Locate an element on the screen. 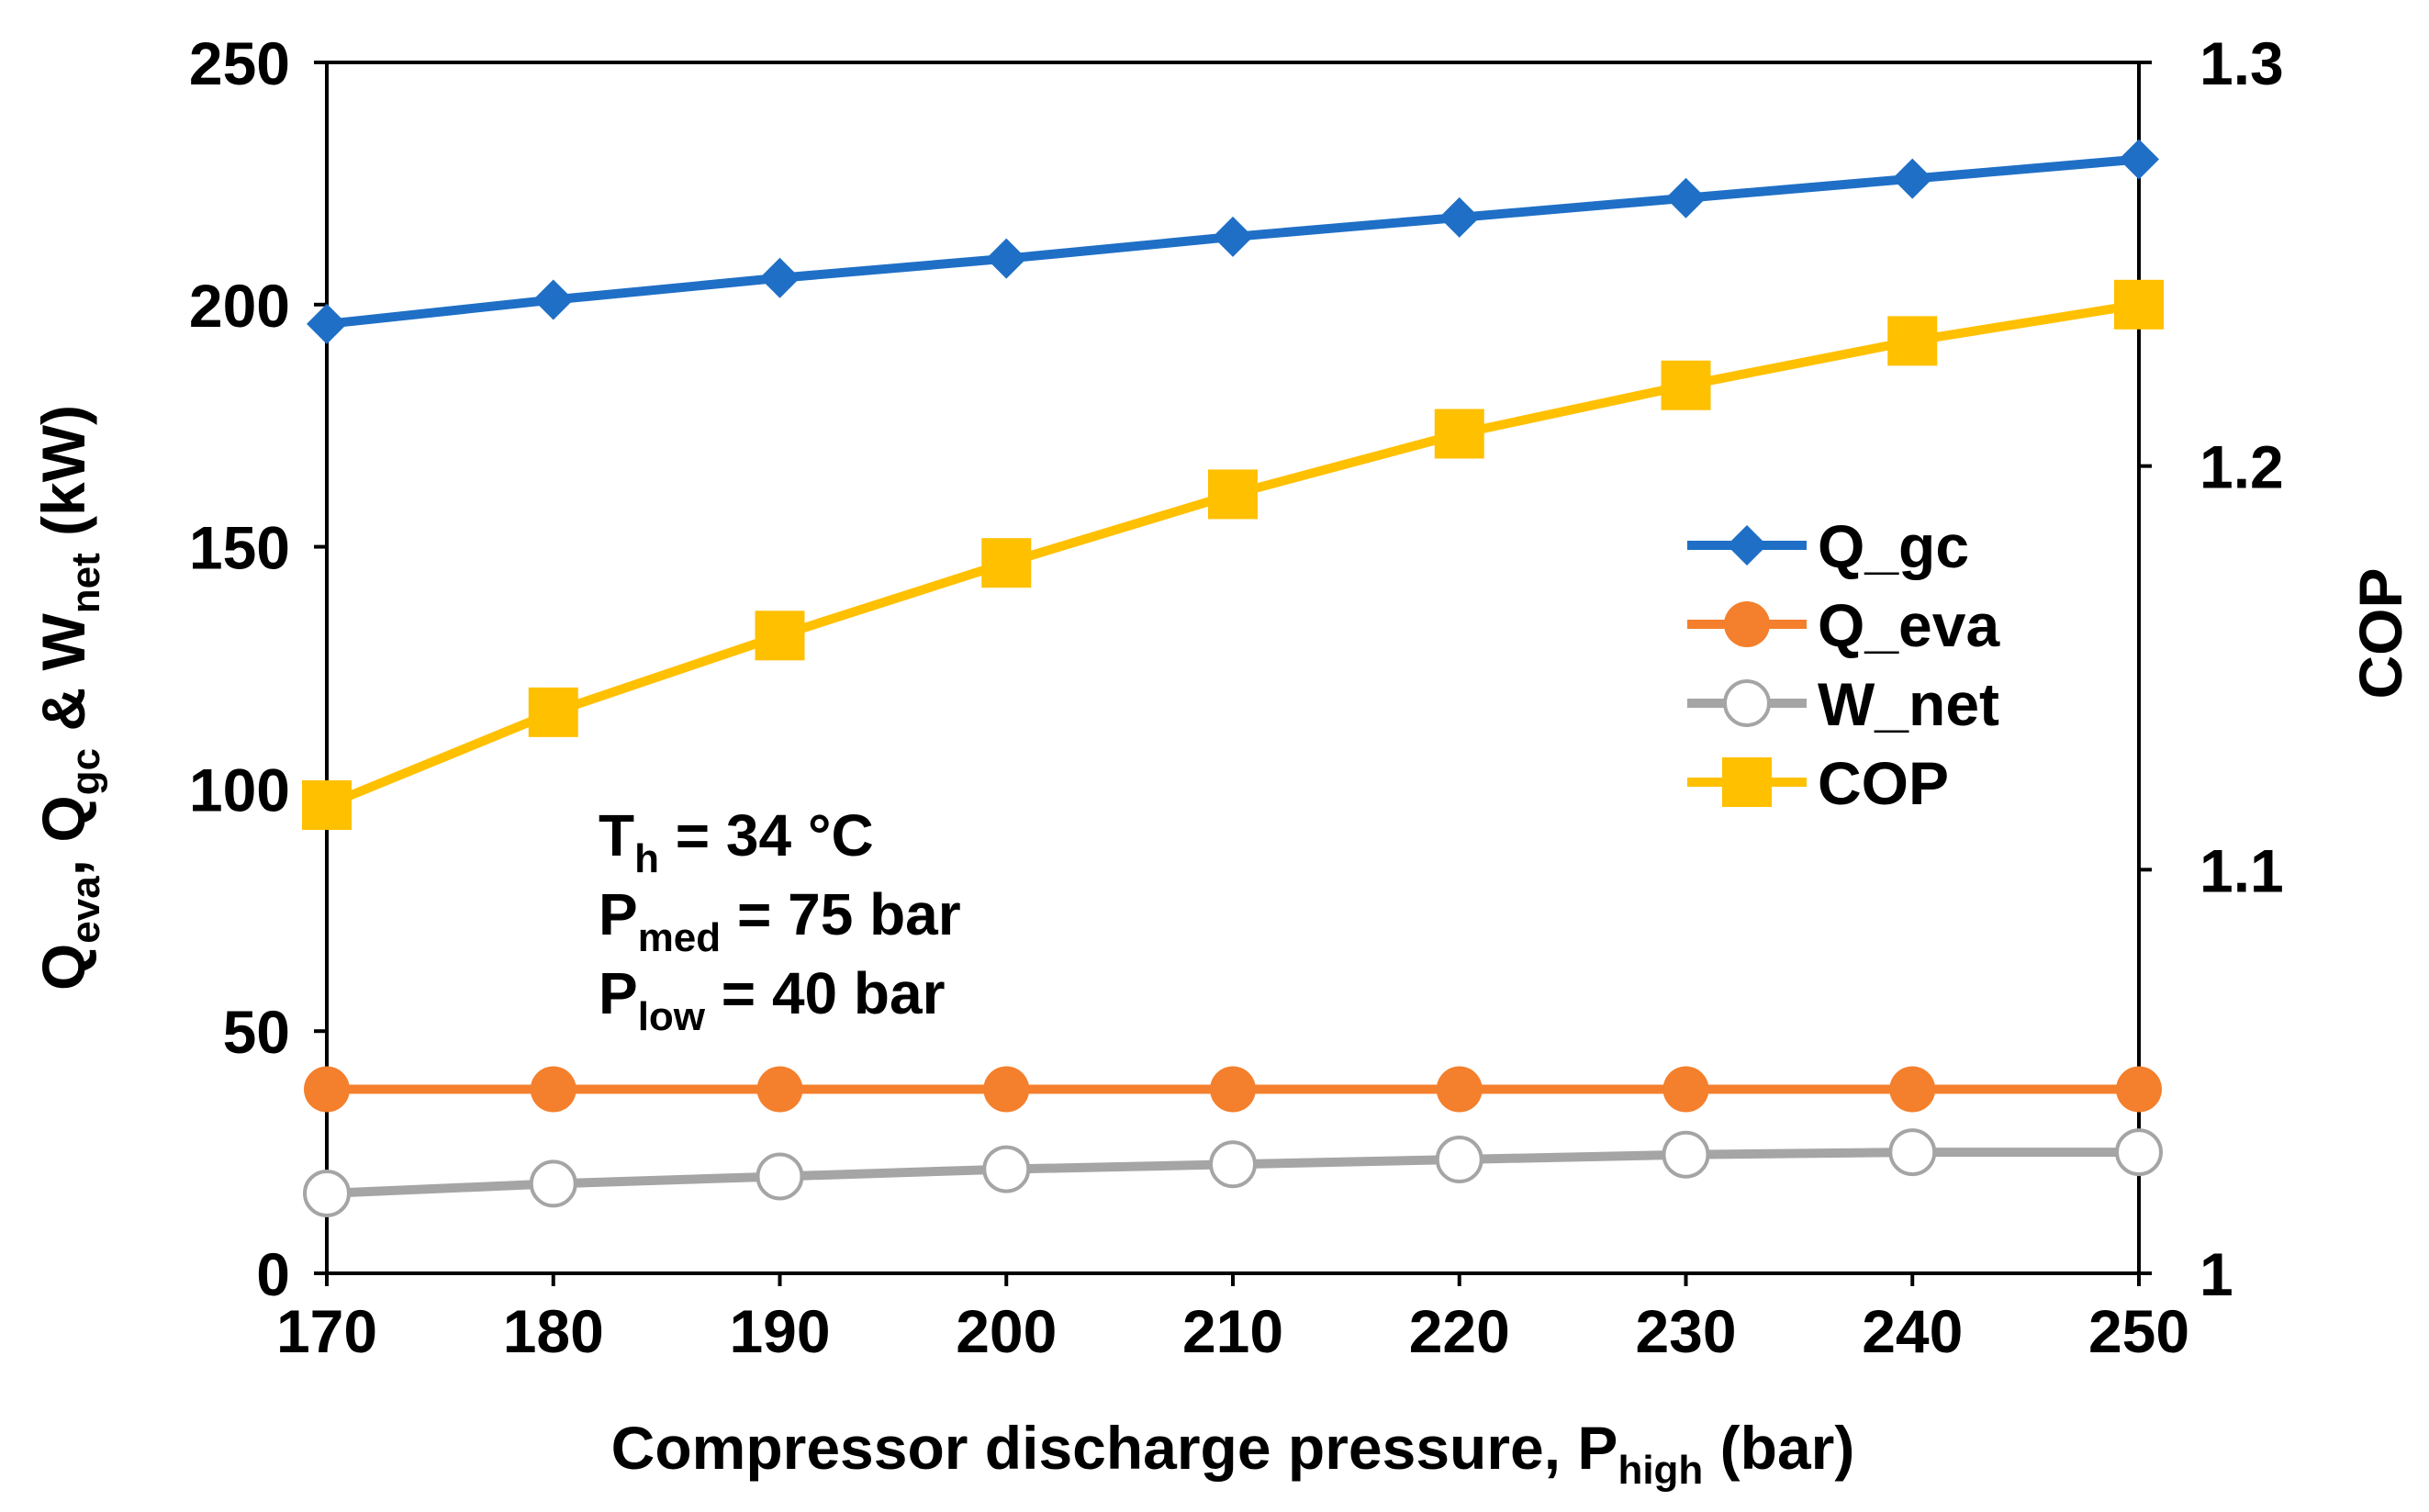  y-right-tick-label: 1.3 is located at coordinates (2242, 63).